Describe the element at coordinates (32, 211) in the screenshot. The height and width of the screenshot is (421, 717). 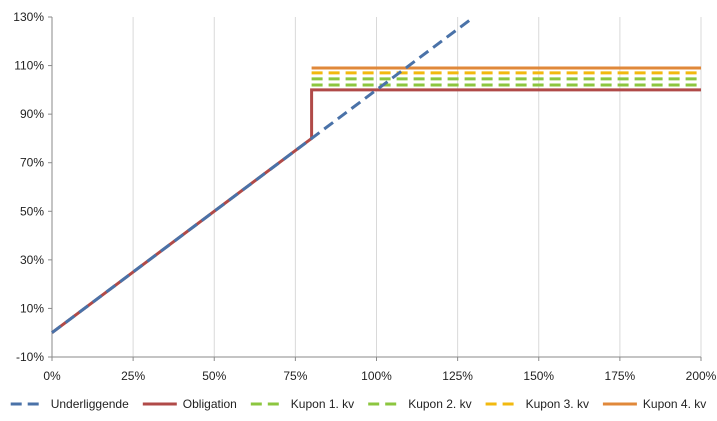
I see `y-tick-label: 50%` at that location.